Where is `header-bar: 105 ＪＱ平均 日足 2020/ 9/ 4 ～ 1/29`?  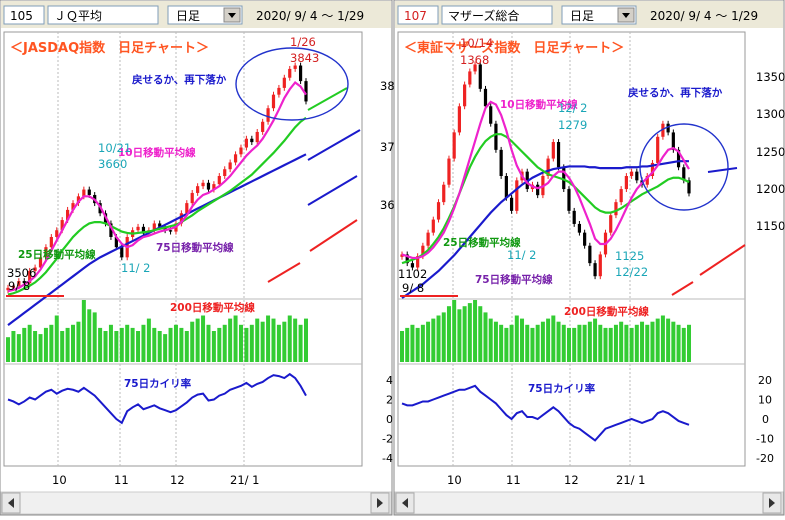
header-bar: 105 ＪＱ平均 日足 2020/ 9/ 4 ～ 1/29 is located at coordinates (196, 14).